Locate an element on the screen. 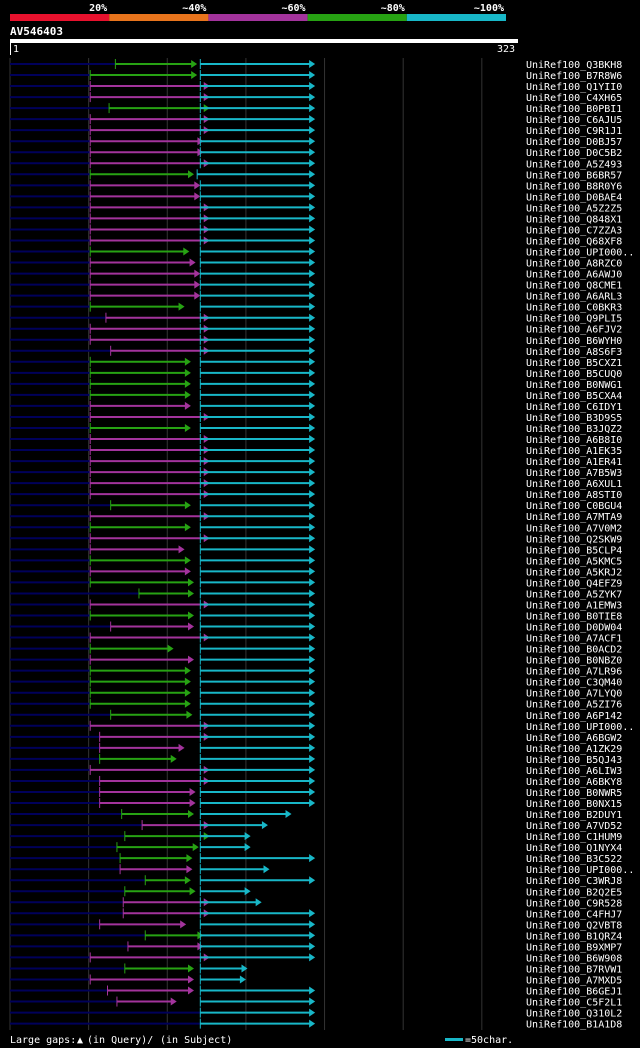 This screenshot has height=1048, width=640. identity-color-legend is located at coordinates (258, 17).